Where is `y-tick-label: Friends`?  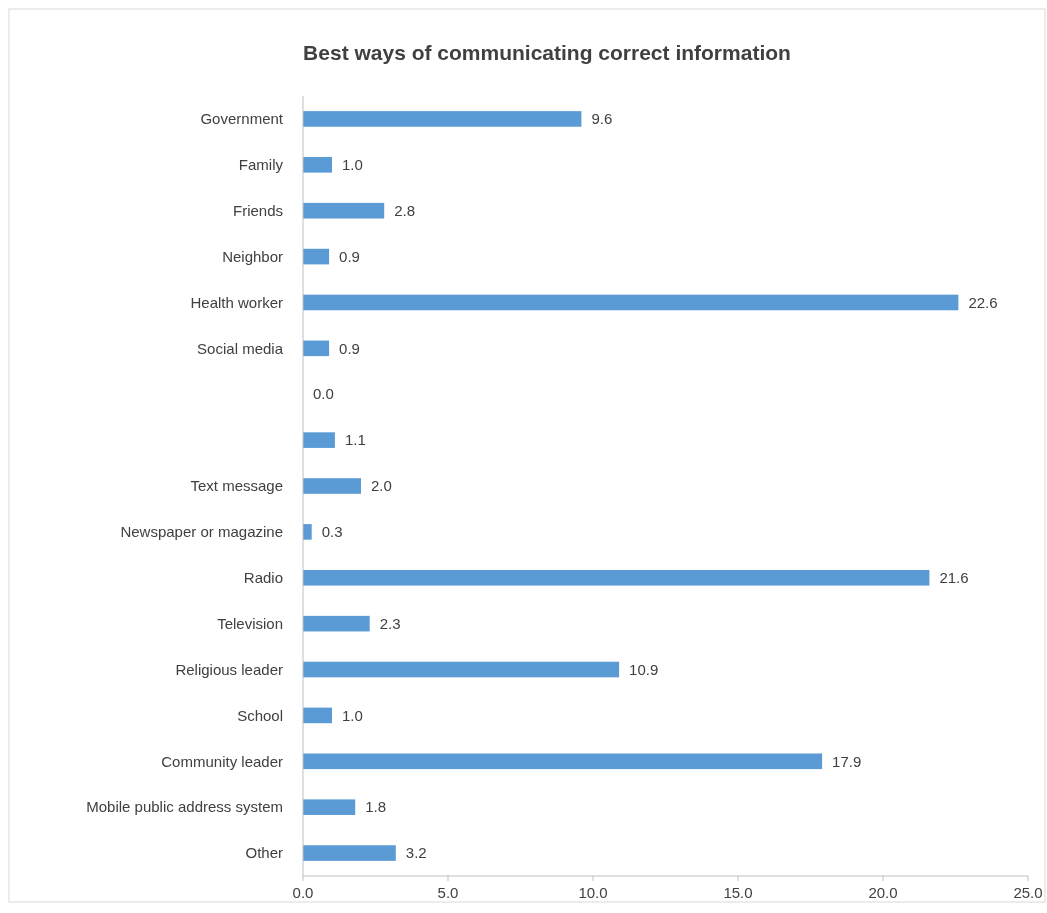 y-tick-label: Friends is located at coordinates (257, 210).